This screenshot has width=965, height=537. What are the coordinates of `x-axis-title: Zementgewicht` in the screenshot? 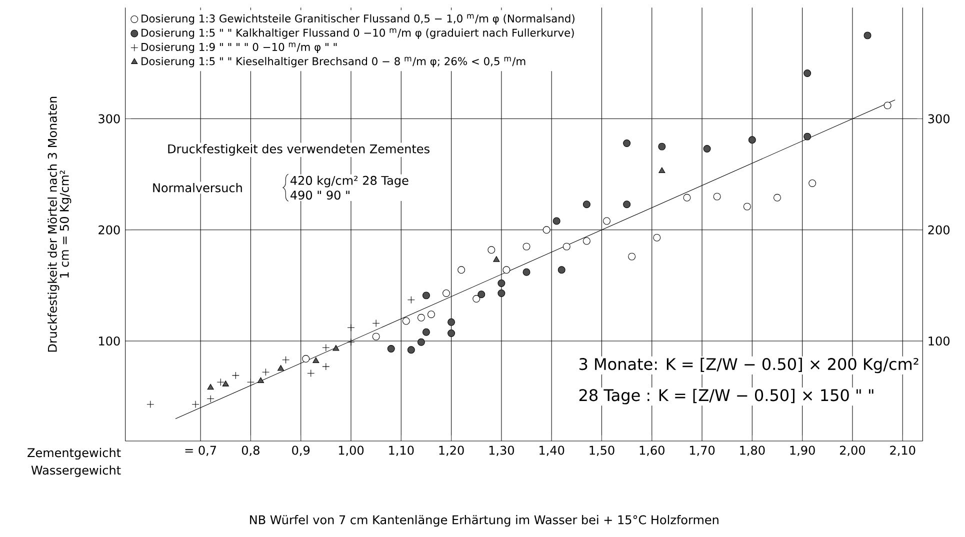 It's located at (74, 454).